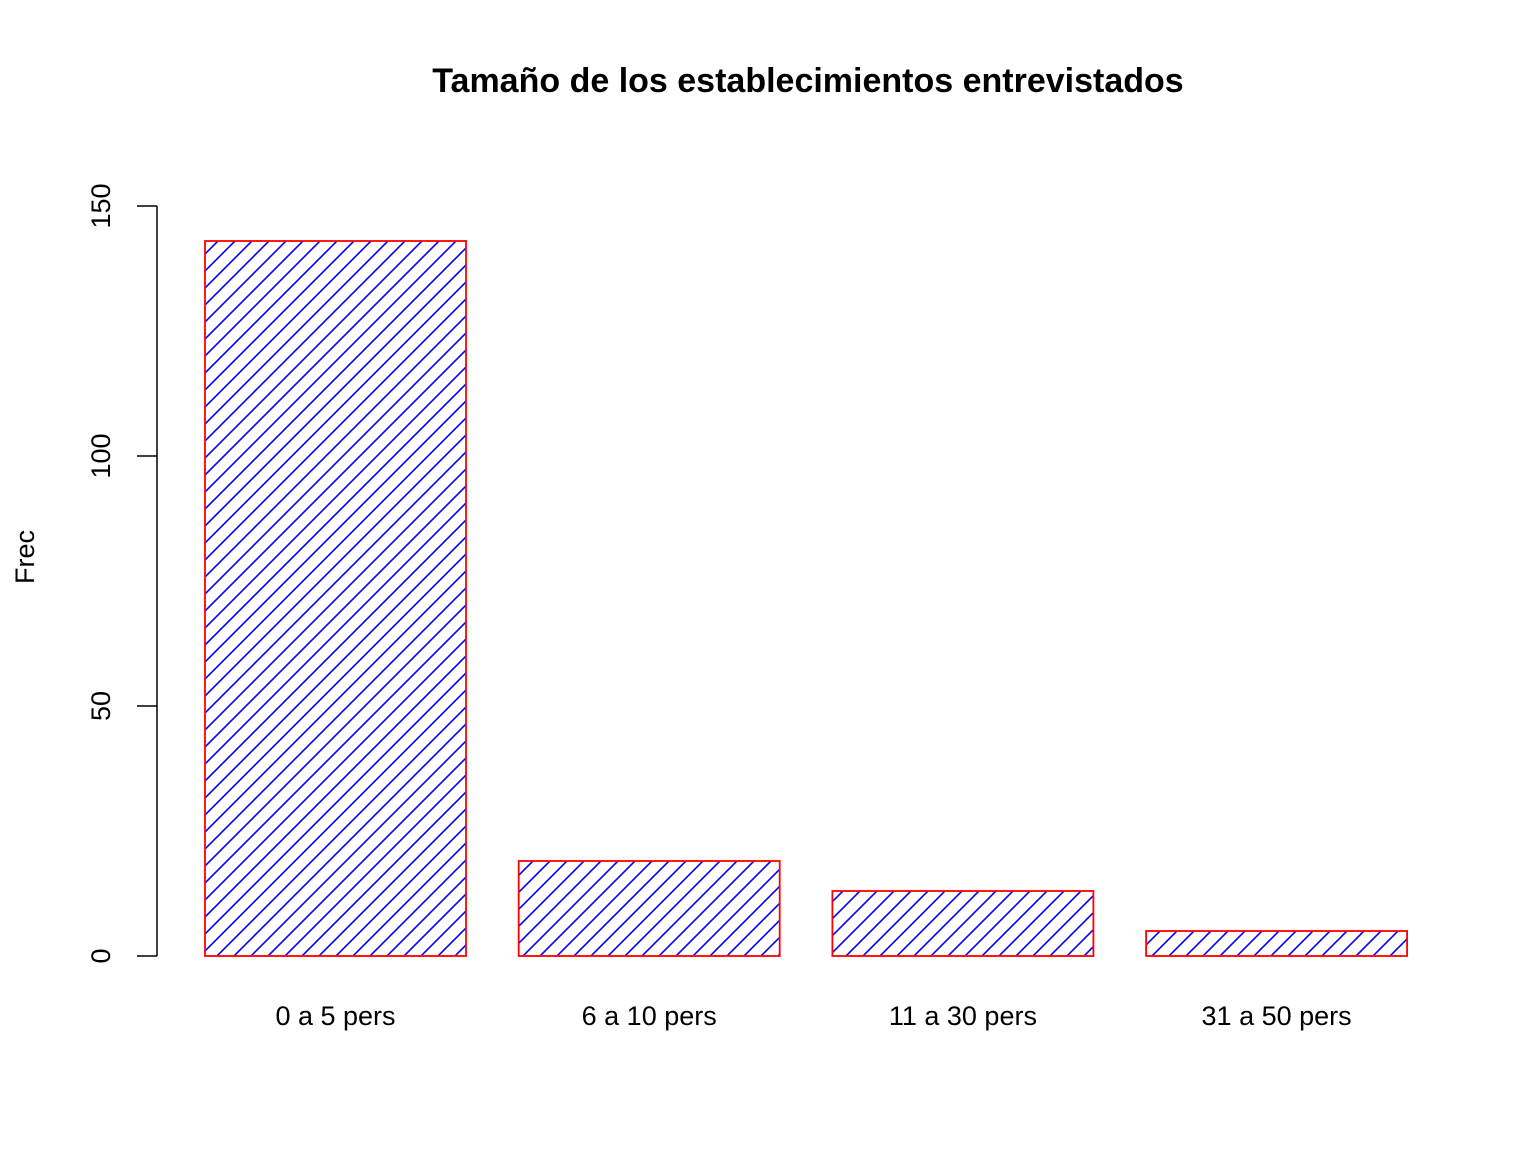 This screenshot has height=1157, width=1536. What do you see at coordinates (1277, 1016) in the screenshot?
I see `x-category-label: 31 a 50 pers` at bounding box center [1277, 1016].